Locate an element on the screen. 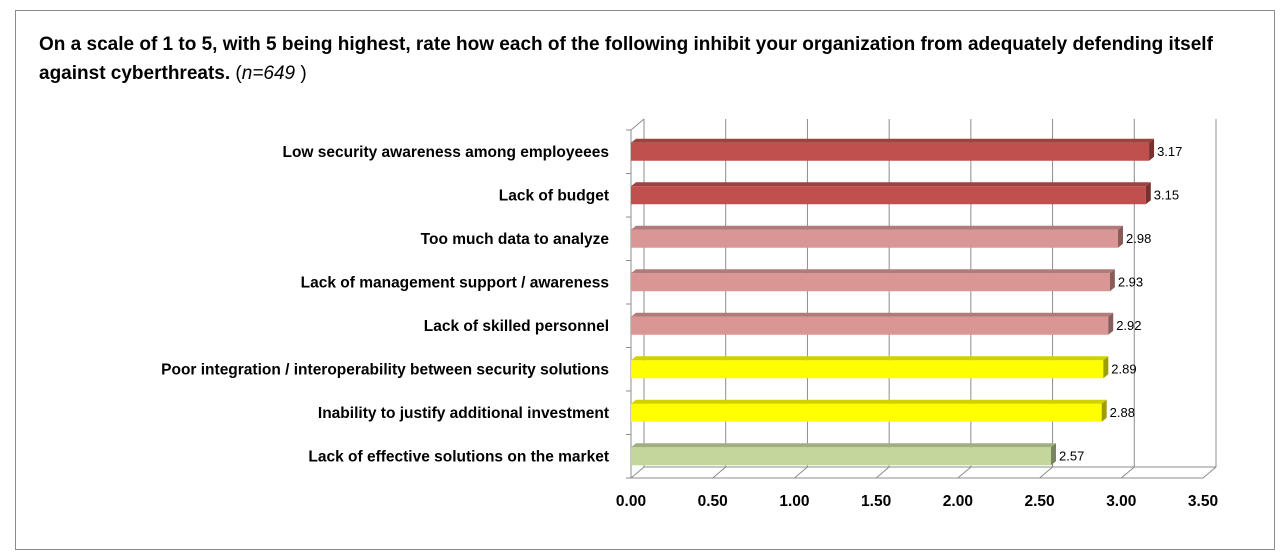 Image resolution: width=1285 pixels, height=554 pixels. sample-size-suffix: ) is located at coordinates (301, 73).